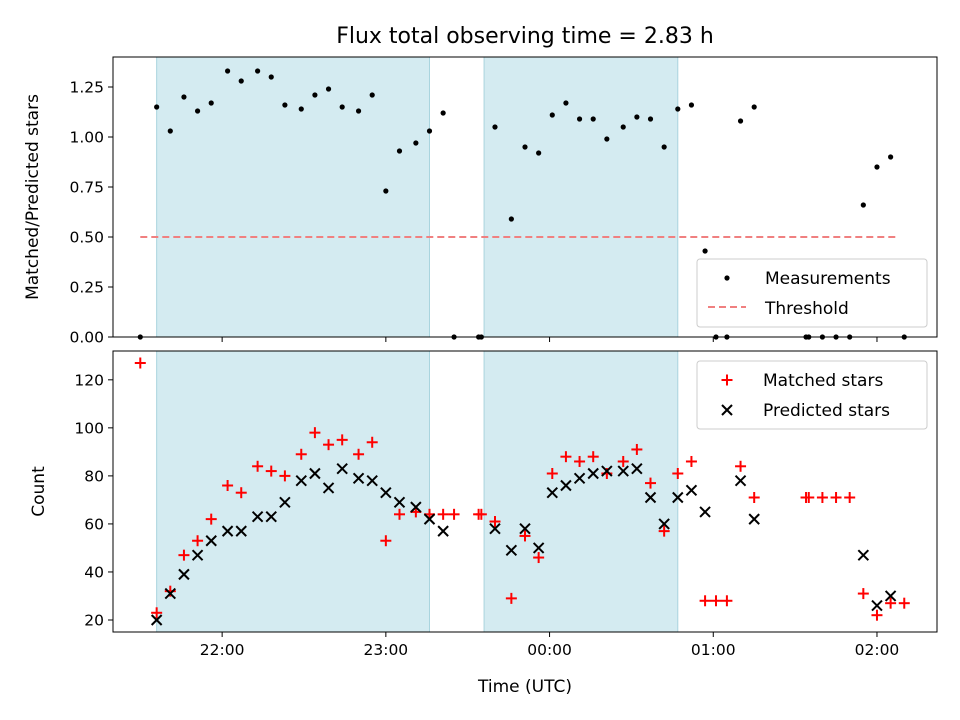  Describe the element at coordinates (86, 138) in the screenshot. I see `top-ytick-label-4: 1.00` at that location.